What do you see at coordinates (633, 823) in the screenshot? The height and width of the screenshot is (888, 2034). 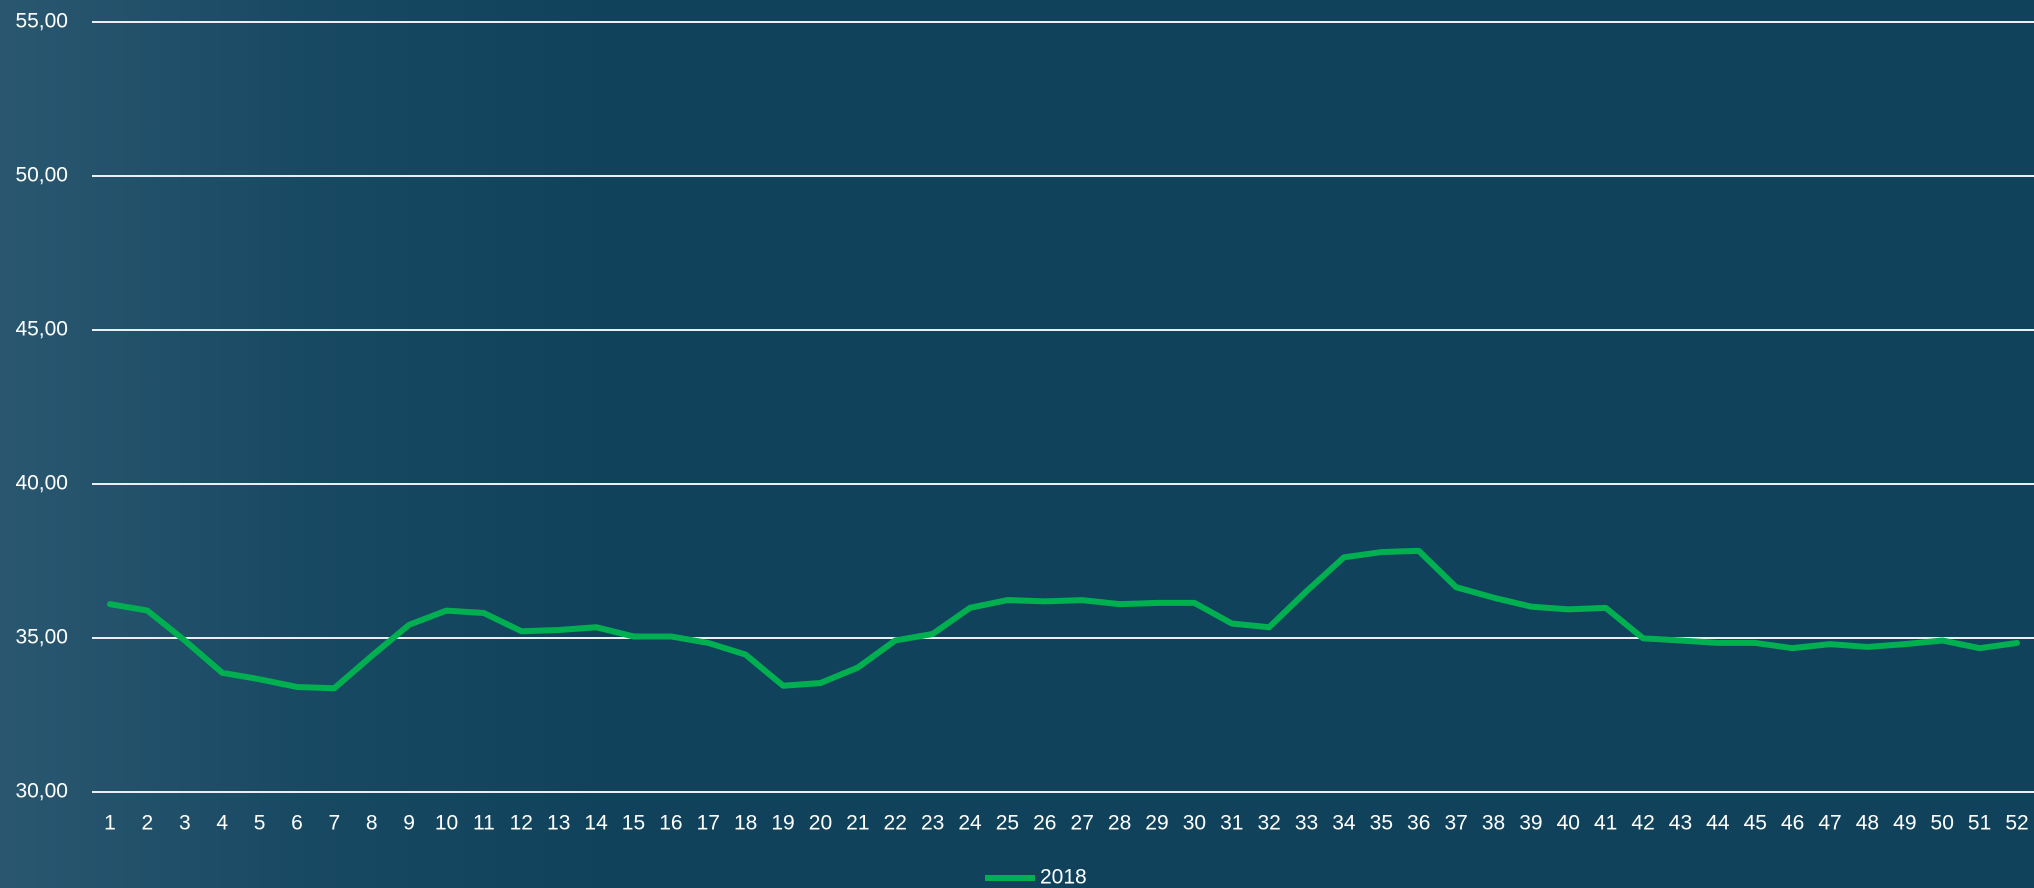 I see `x-tick-label: 15` at bounding box center [633, 823].